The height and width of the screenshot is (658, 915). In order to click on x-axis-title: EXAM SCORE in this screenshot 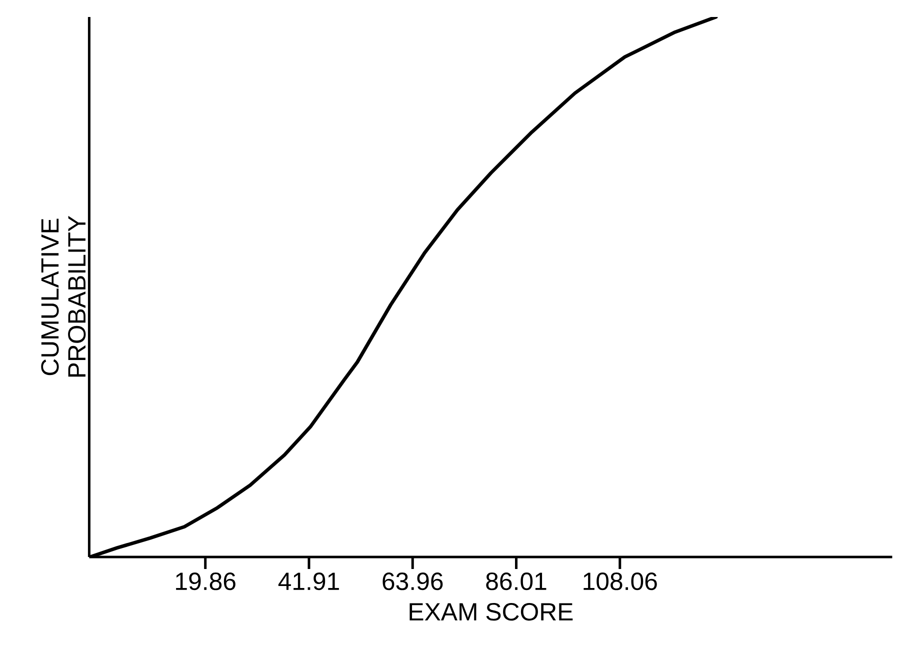, I will do `click(491, 611)`.